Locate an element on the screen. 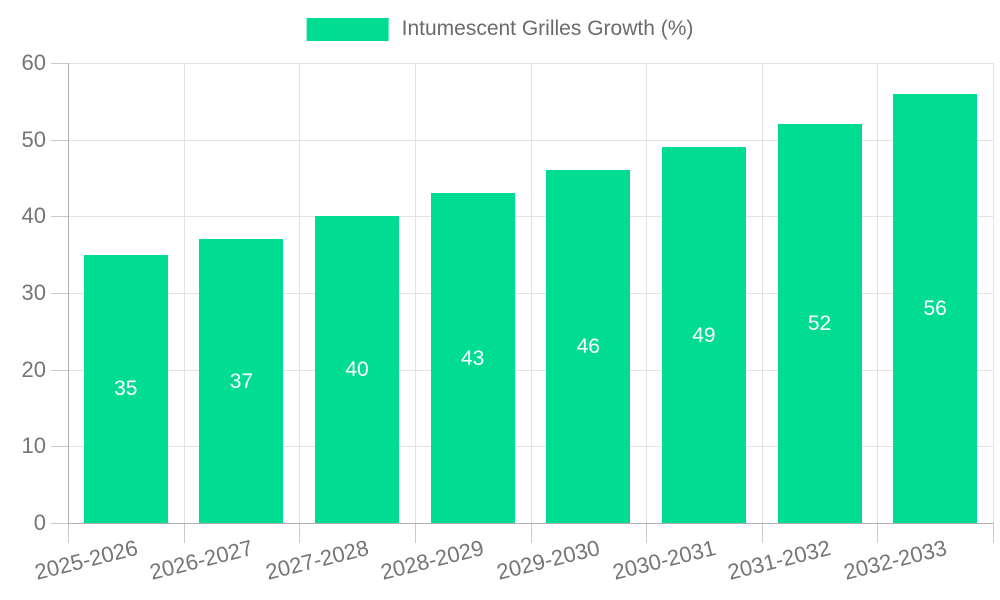 The image size is (1000, 600). bar: 35 is located at coordinates (125, 388).